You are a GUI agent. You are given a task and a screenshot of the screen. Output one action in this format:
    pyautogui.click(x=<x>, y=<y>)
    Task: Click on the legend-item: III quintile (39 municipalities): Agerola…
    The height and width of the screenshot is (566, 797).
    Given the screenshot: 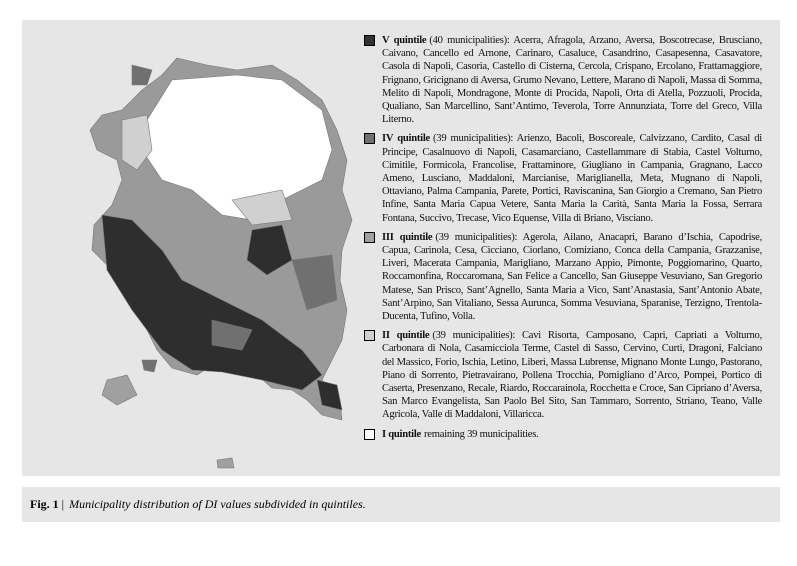 What is the action you would take?
    pyautogui.click(x=562, y=277)
    